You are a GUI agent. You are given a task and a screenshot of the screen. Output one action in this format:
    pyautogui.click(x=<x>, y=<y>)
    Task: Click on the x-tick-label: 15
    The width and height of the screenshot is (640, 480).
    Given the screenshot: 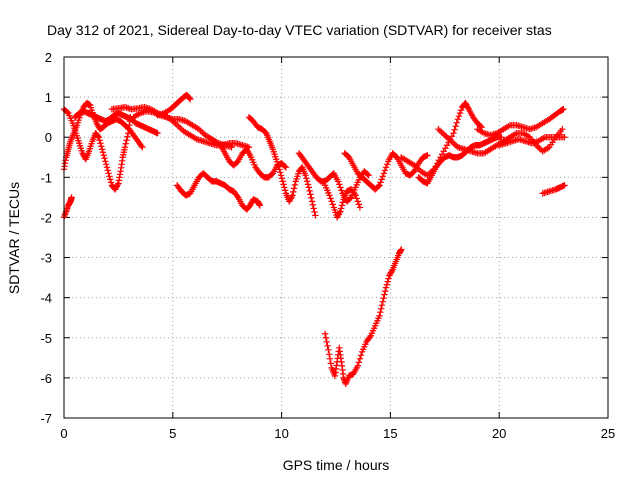 What is the action you would take?
    pyautogui.click(x=390, y=433)
    